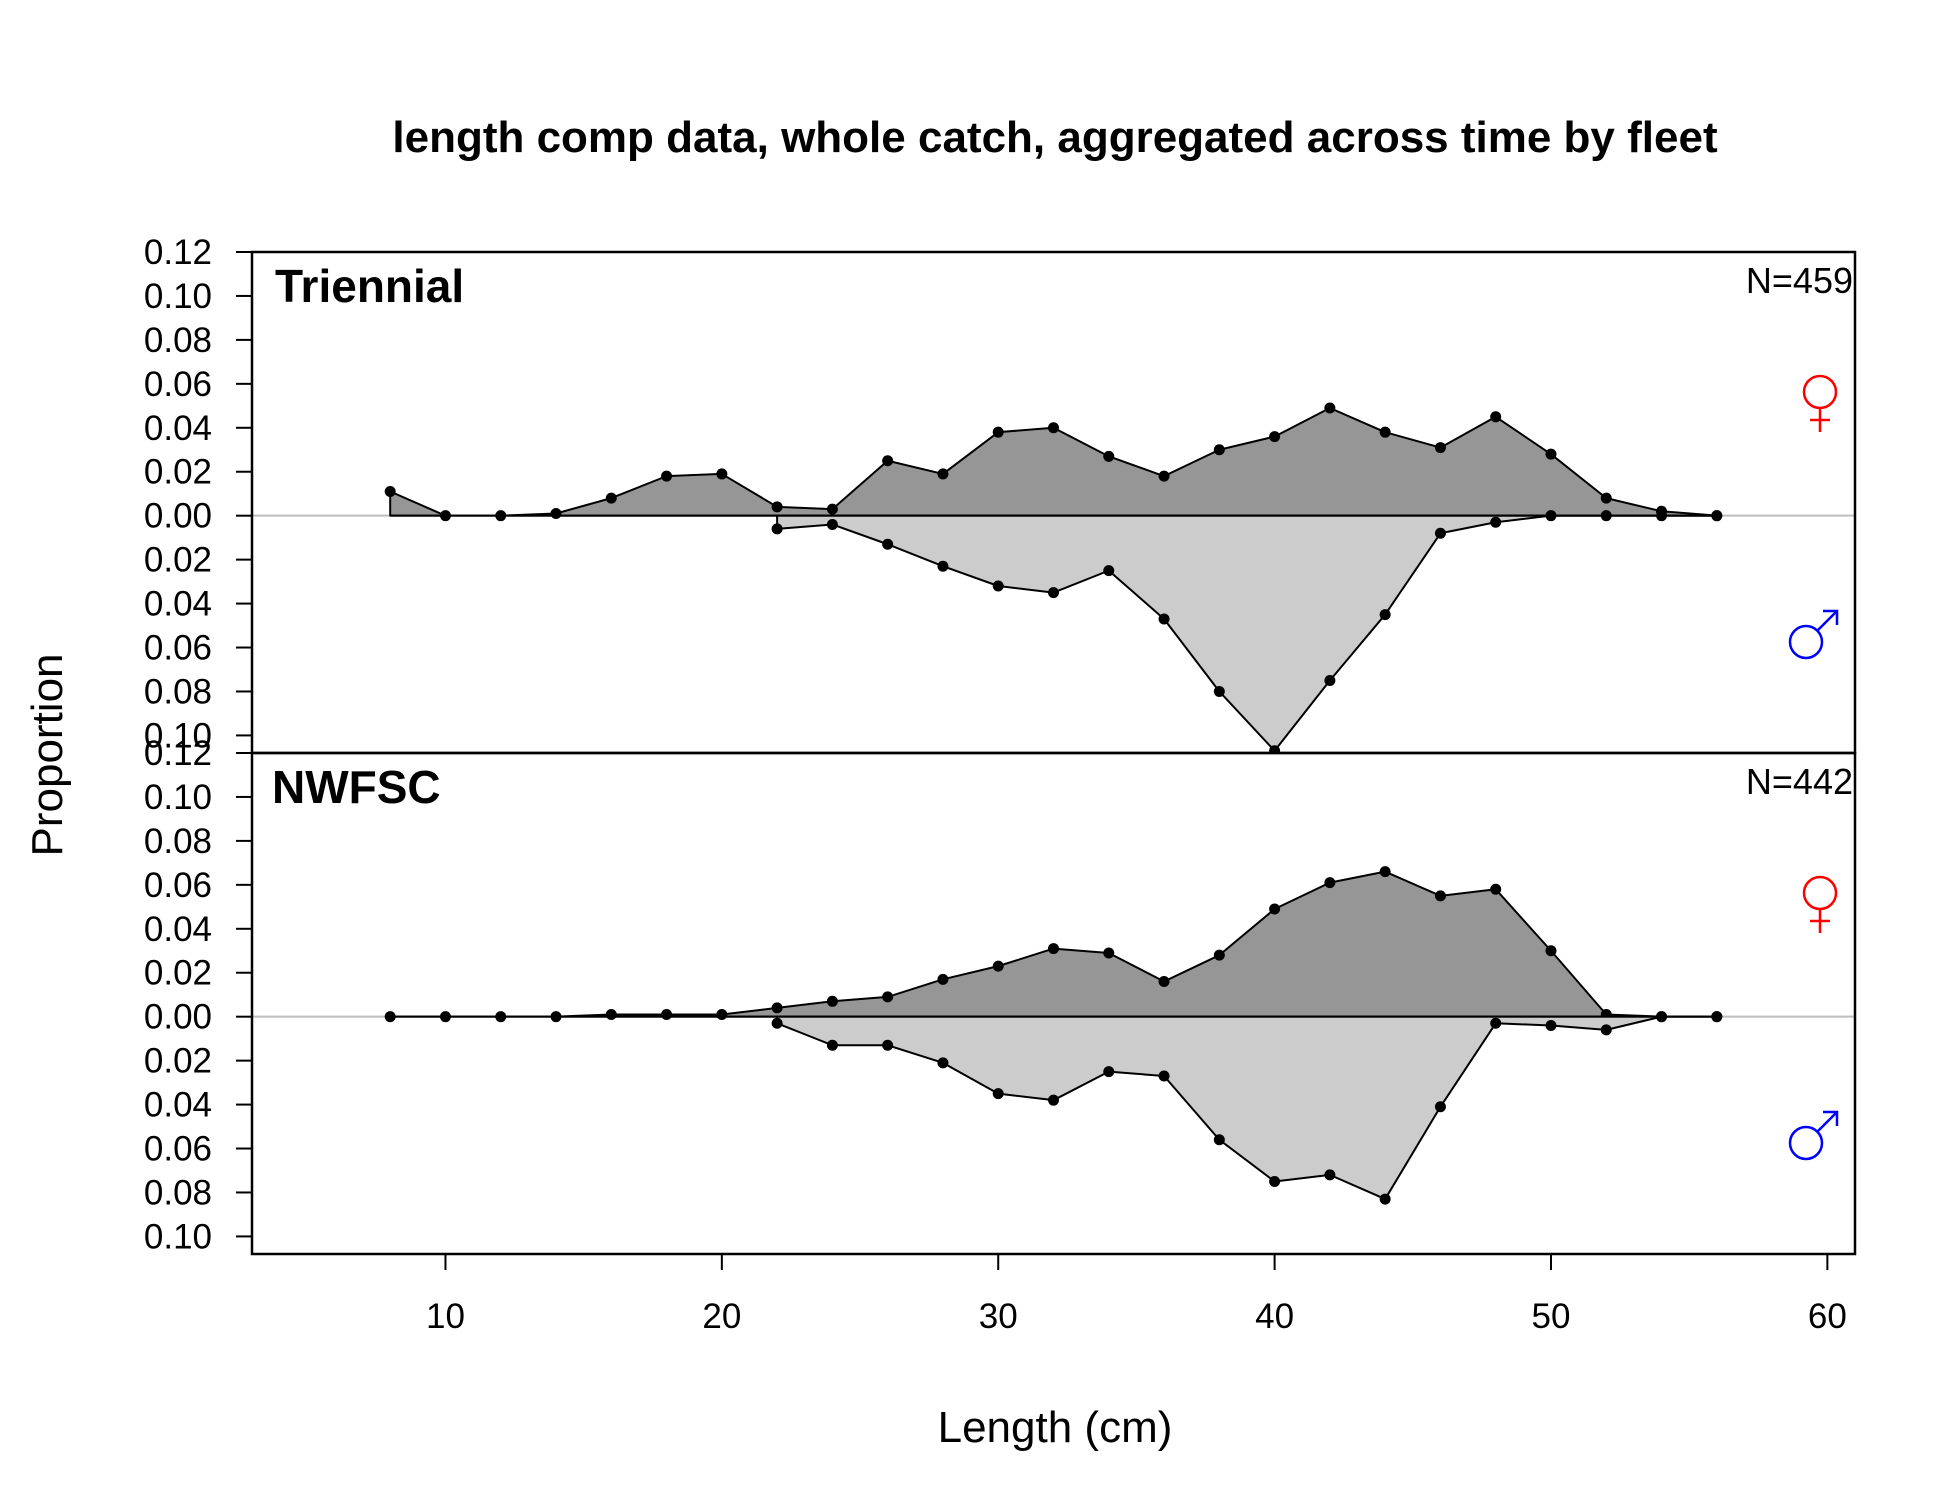  I want to click on panel-label-nwfsc: NWFSC, so click(356, 787).